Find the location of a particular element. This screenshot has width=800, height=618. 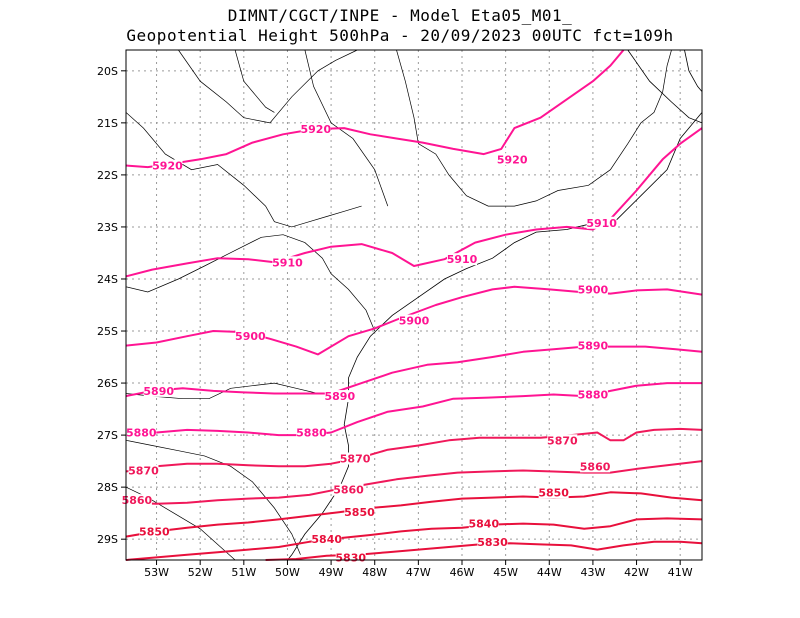

lat-tick-label: 22S is located at coordinates (107, 175).